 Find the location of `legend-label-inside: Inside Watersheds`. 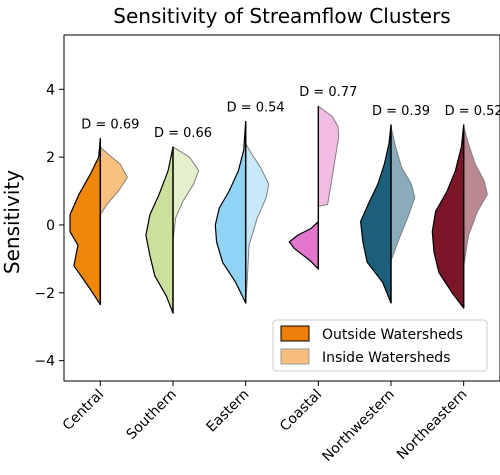

legend-label-inside: Inside Watersheds is located at coordinates (386, 358).